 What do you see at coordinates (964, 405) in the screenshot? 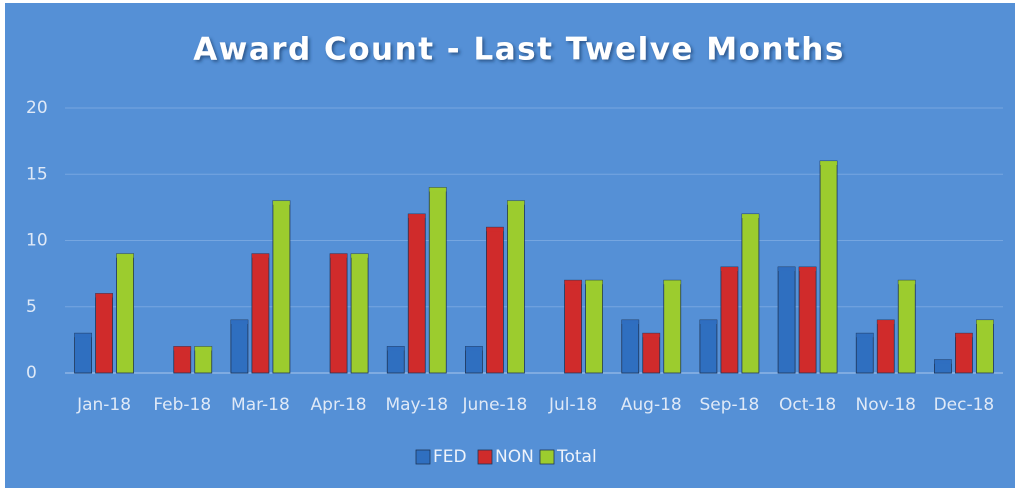
I see `x-tick-label: Dec-18` at bounding box center [964, 405].